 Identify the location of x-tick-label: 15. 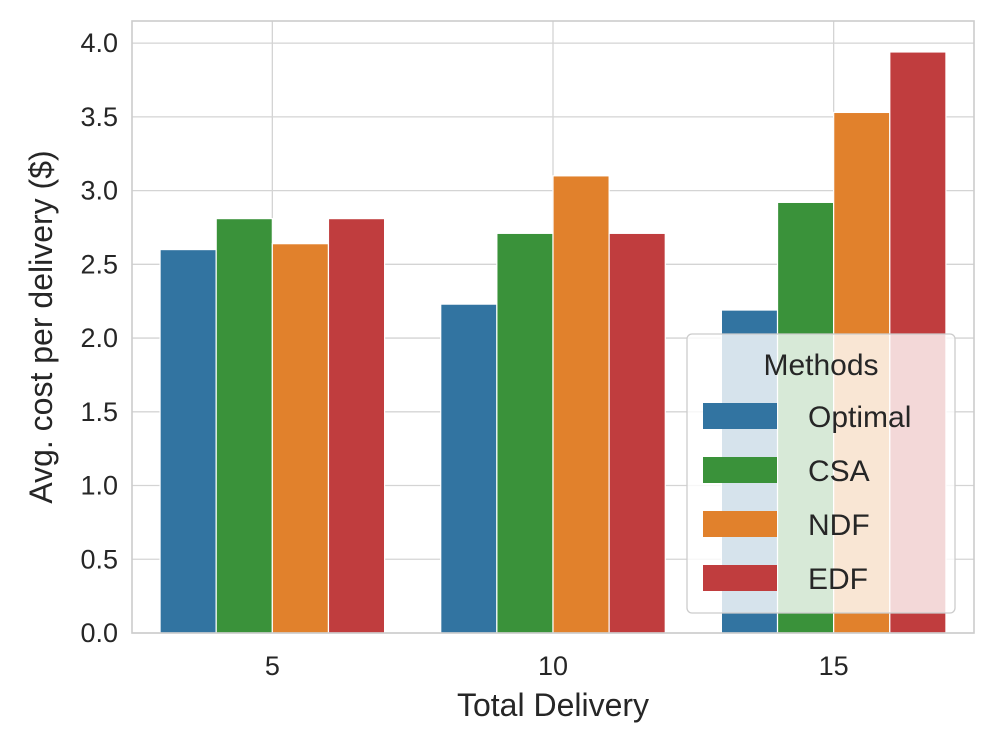
(834, 666).